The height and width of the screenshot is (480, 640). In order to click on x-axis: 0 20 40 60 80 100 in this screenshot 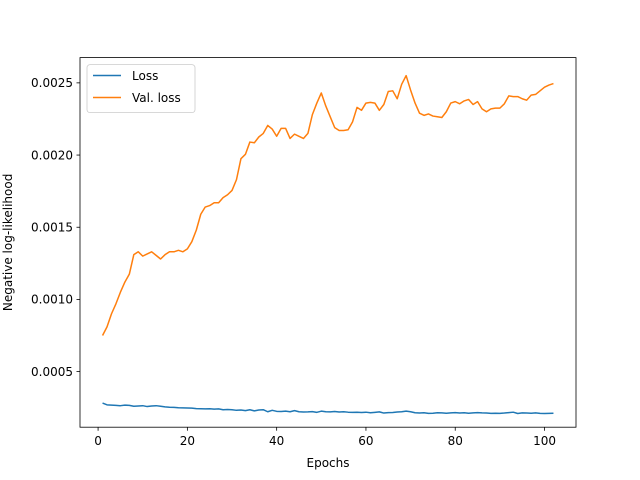, I will do `click(325, 437)`.